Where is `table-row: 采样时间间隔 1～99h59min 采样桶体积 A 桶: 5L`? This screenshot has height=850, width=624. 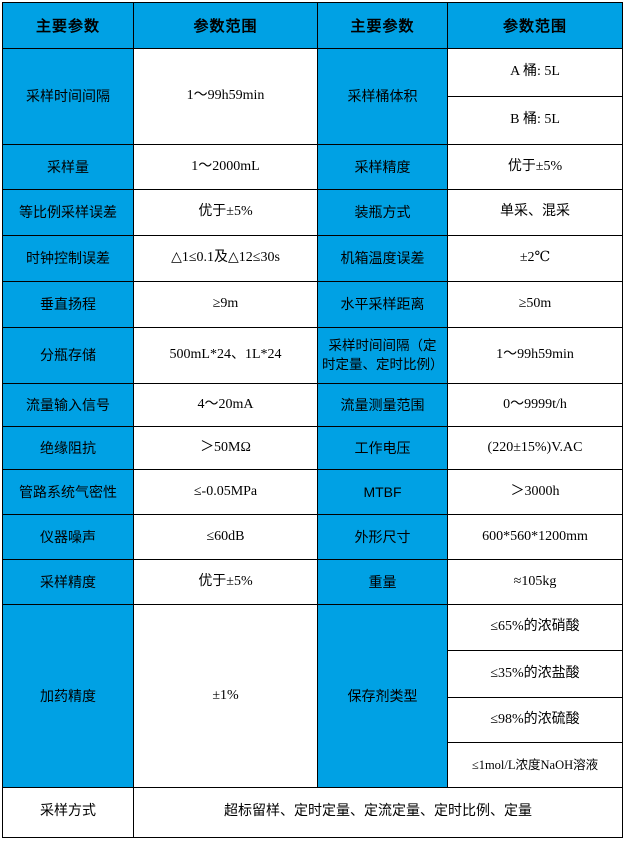 table-row: 采样时间间隔 1～99h59min 采样桶体积 A 桶: 5L is located at coordinates (312, 96).